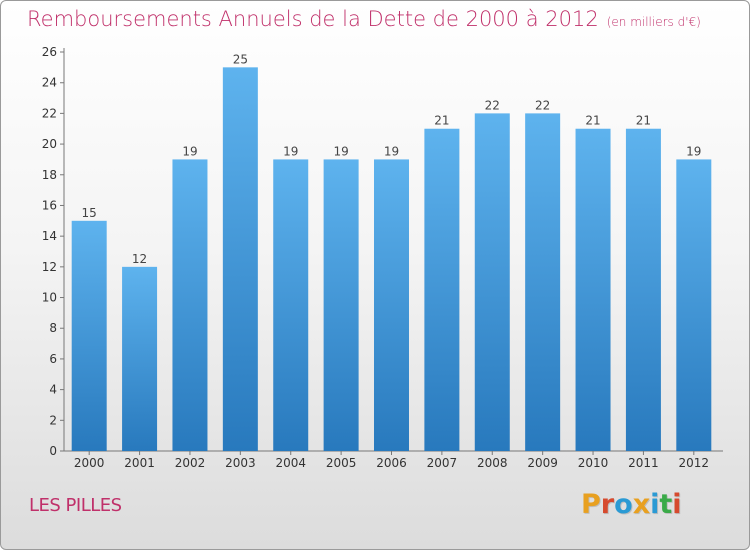  I want to click on y-tick-label: 18, so click(49, 175).